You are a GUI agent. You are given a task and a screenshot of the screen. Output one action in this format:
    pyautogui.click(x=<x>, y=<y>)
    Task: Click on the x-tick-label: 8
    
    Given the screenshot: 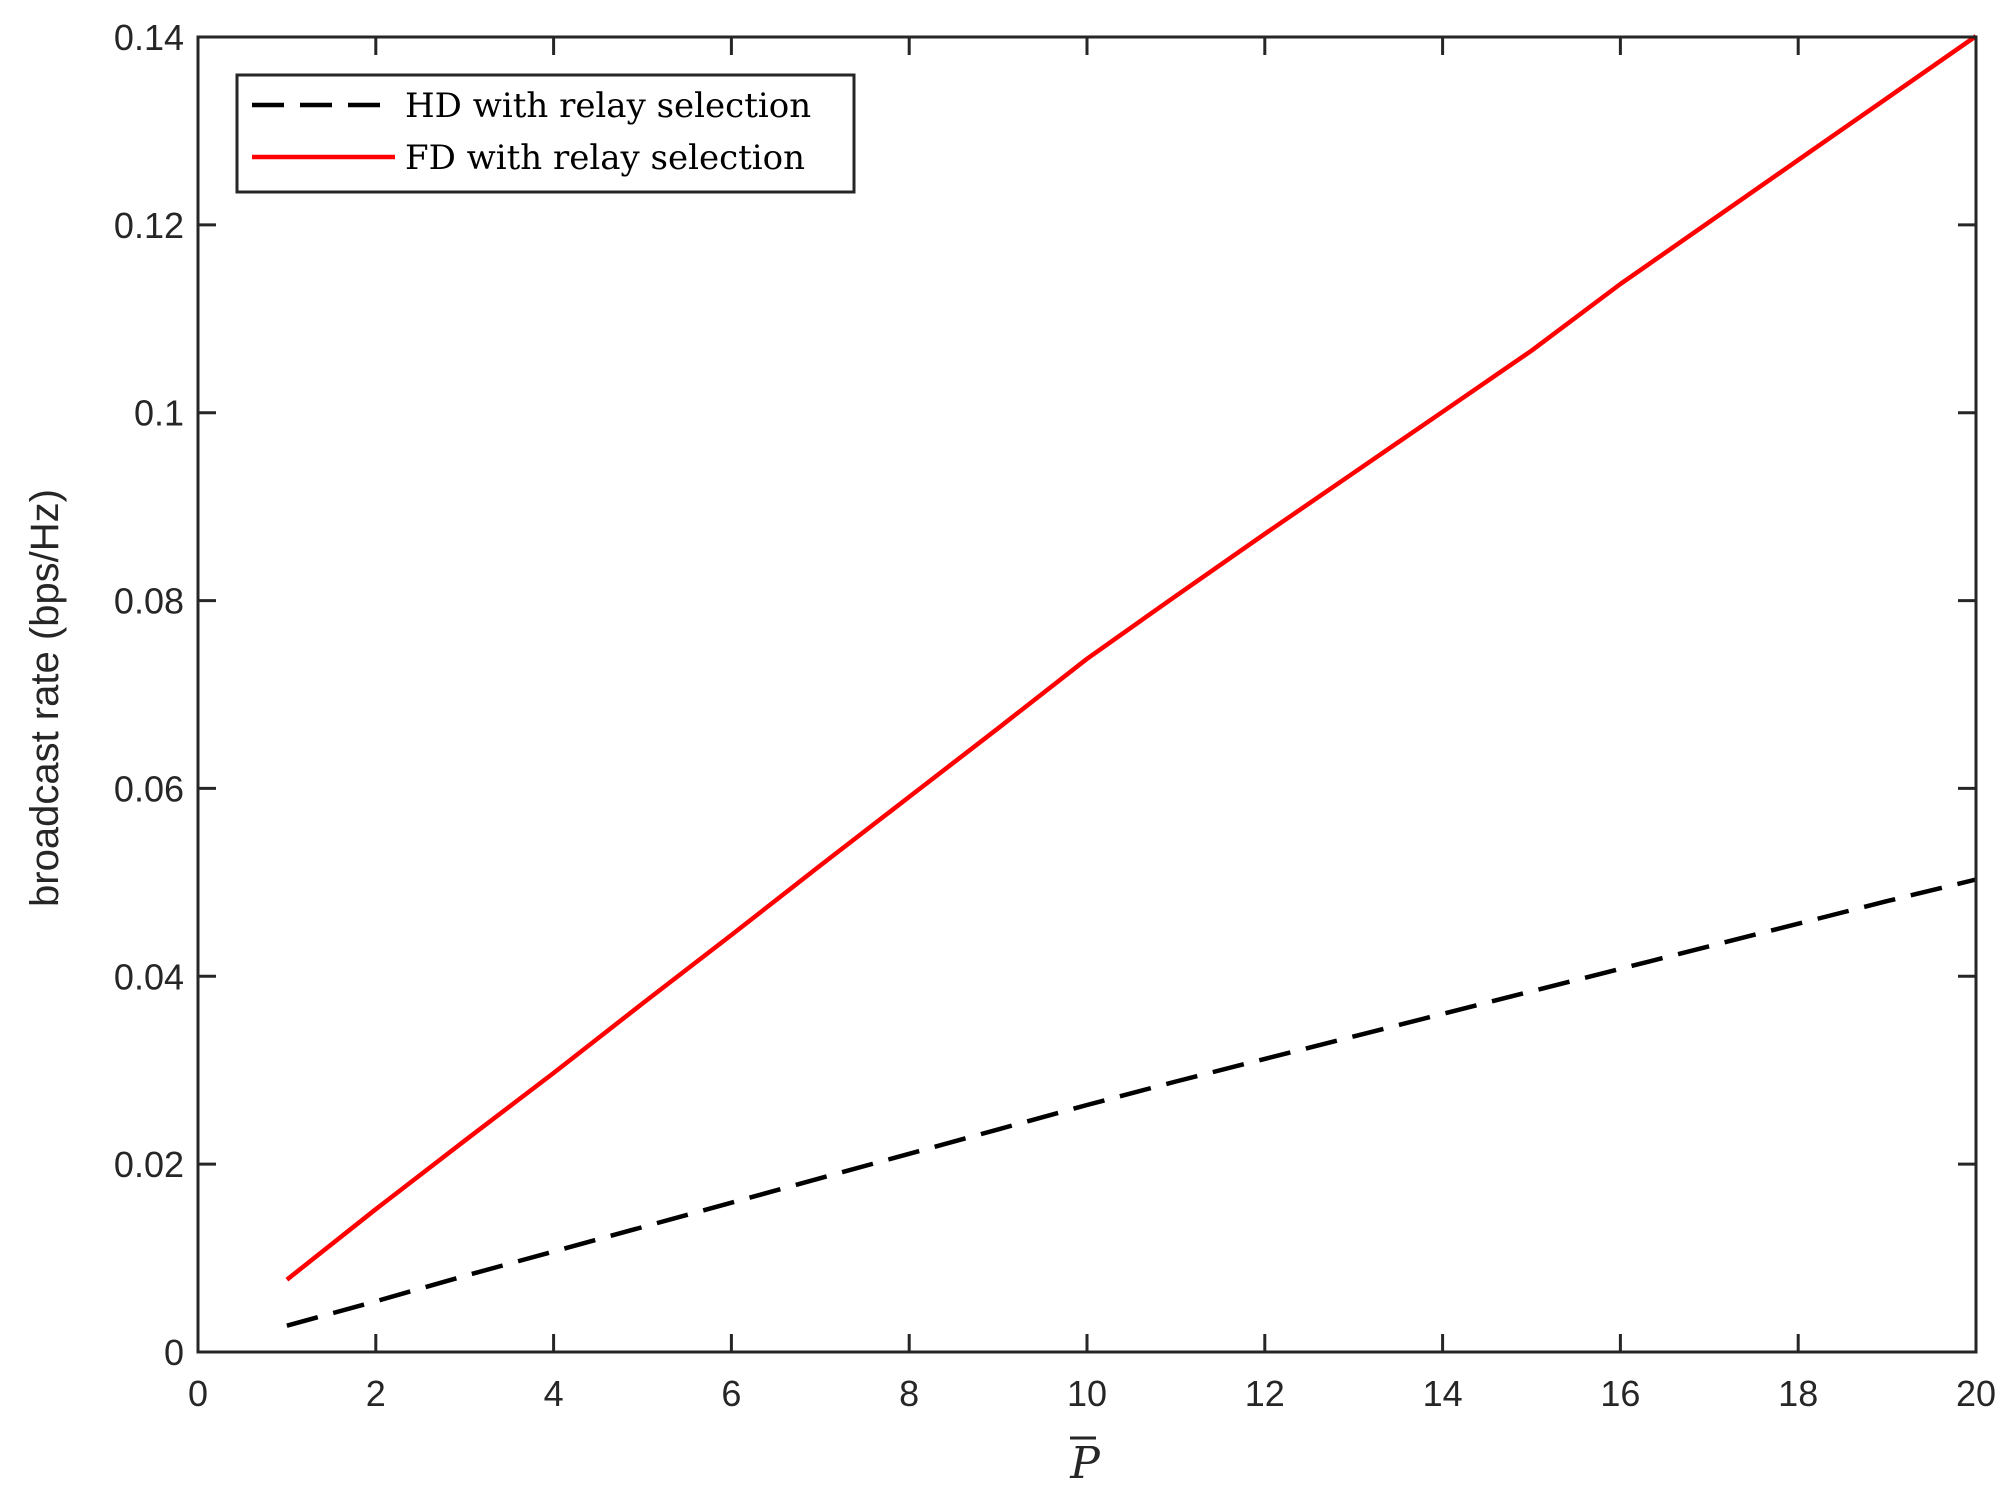 What is the action you would take?
    pyautogui.click(x=909, y=1393)
    